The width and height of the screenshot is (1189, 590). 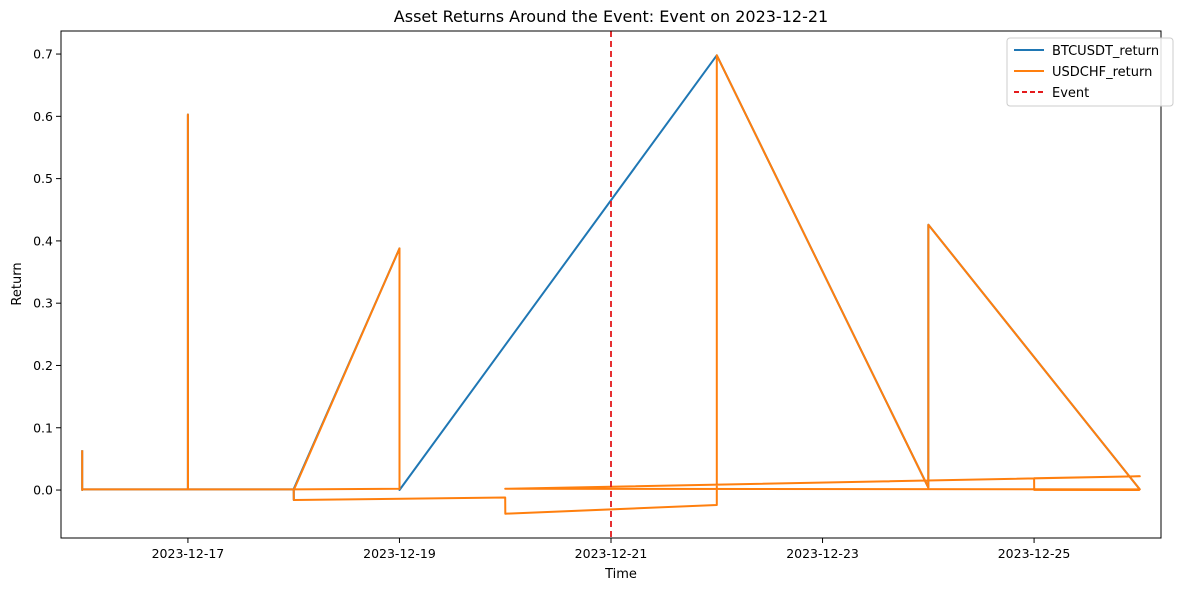 What do you see at coordinates (43, 54) in the screenshot?
I see `y-tick-label: 0.7` at bounding box center [43, 54].